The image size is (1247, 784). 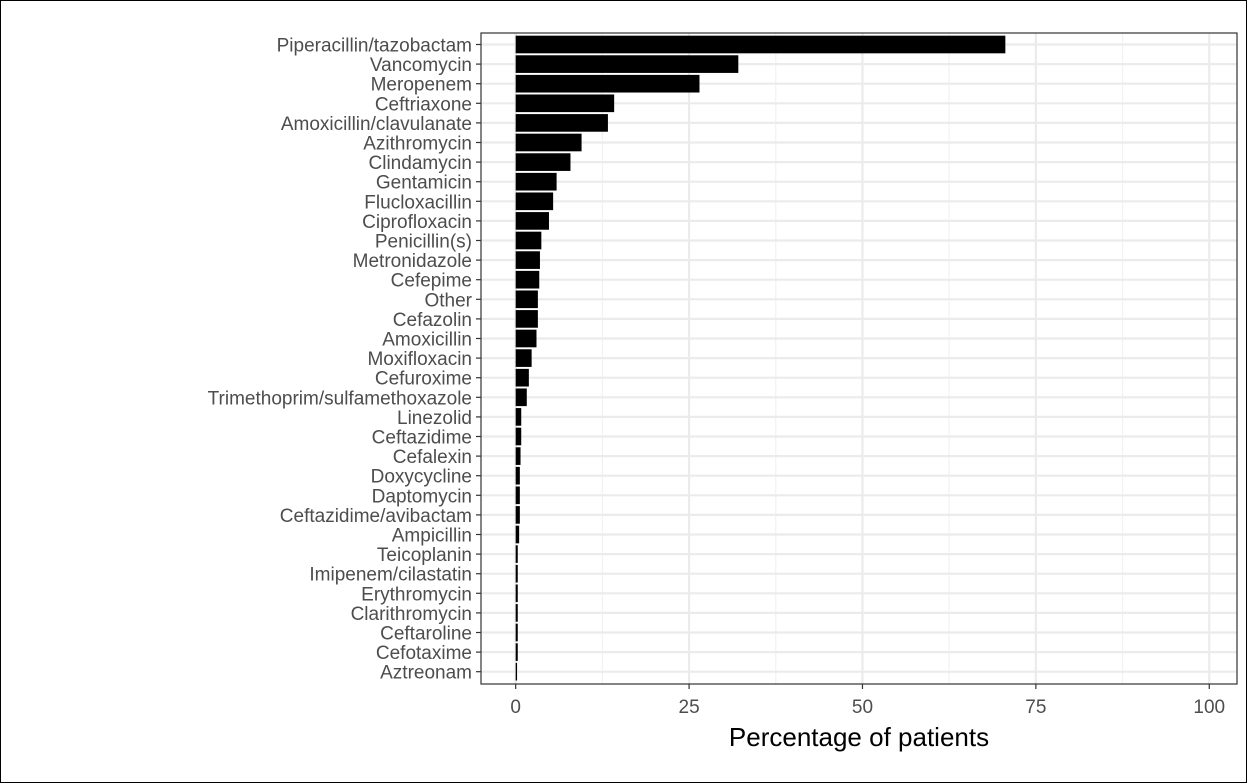 What do you see at coordinates (517, 534) in the screenshot?
I see `bar-ampicillin` at bounding box center [517, 534].